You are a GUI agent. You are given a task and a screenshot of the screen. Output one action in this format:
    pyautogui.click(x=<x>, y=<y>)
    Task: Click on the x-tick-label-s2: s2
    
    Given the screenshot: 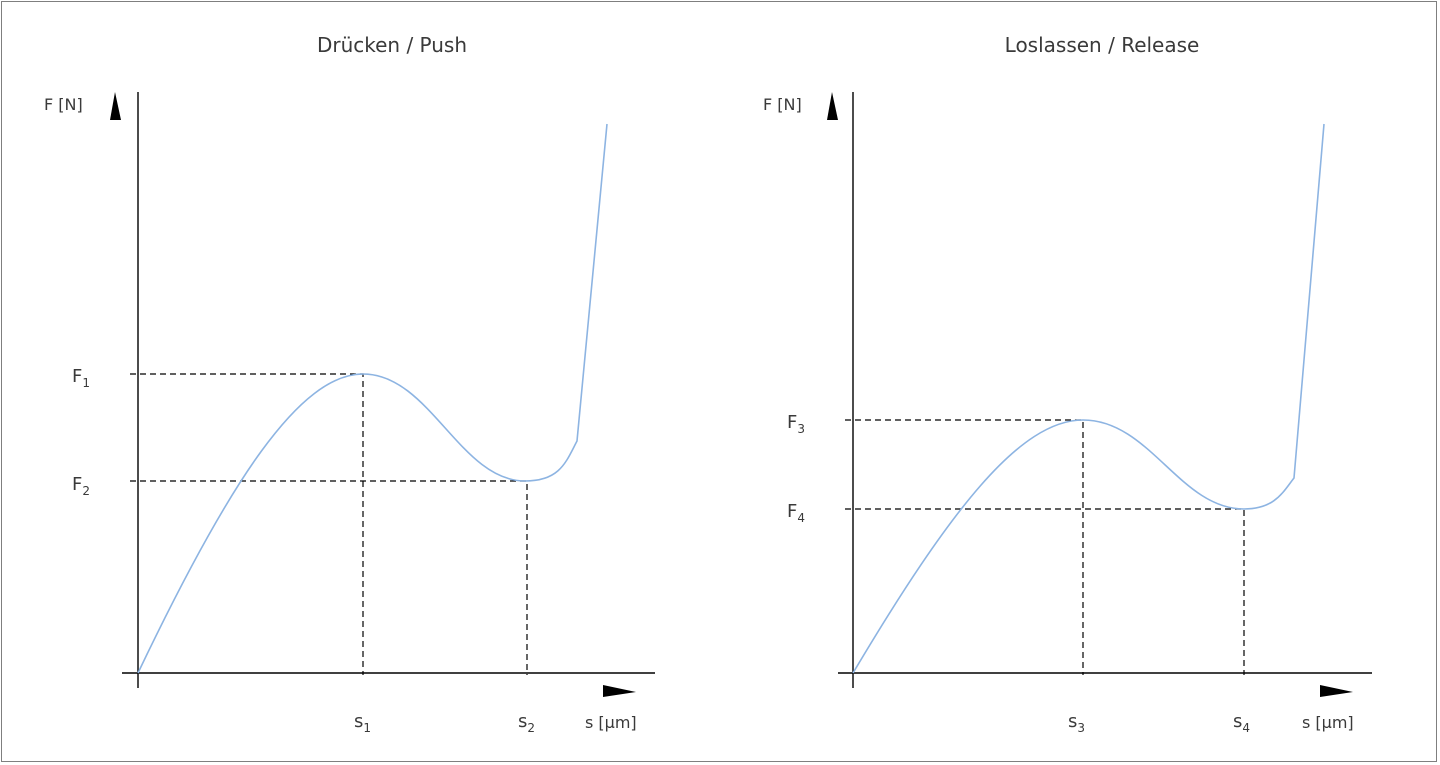 What is the action you would take?
    pyautogui.click(x=526, y=723)
    